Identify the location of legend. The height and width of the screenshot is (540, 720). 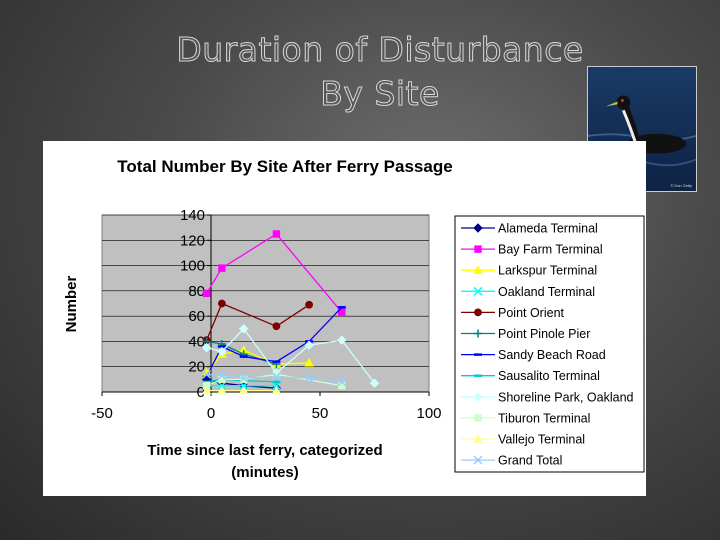
(549, 344).